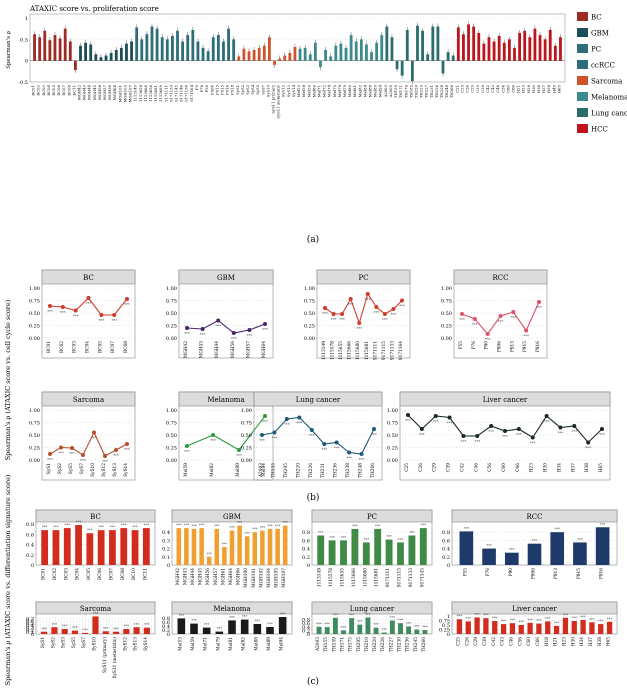 The height and width of the screenshot is (688, 627). What do you see at coordinates (365, 577) in the screenshot?
I see `panel-c-xtick: 1115680` at bounding box center [365, 577].